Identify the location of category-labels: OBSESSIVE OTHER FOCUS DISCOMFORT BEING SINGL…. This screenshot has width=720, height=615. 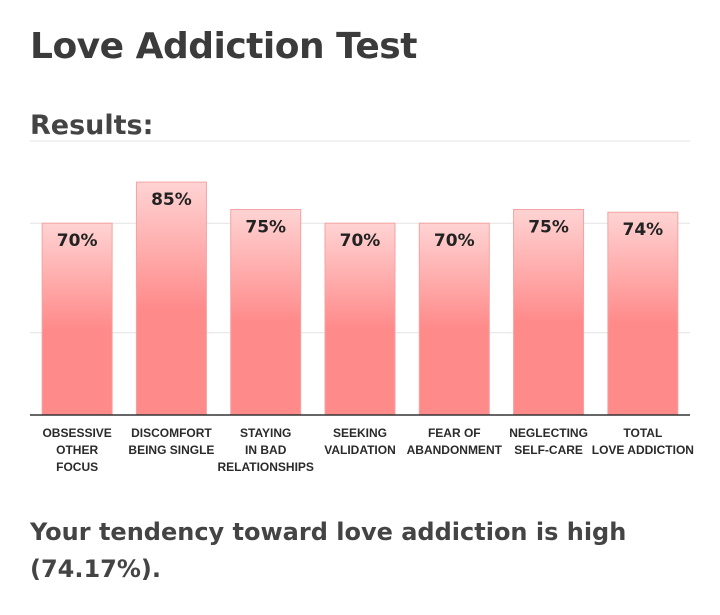
(368, 450).